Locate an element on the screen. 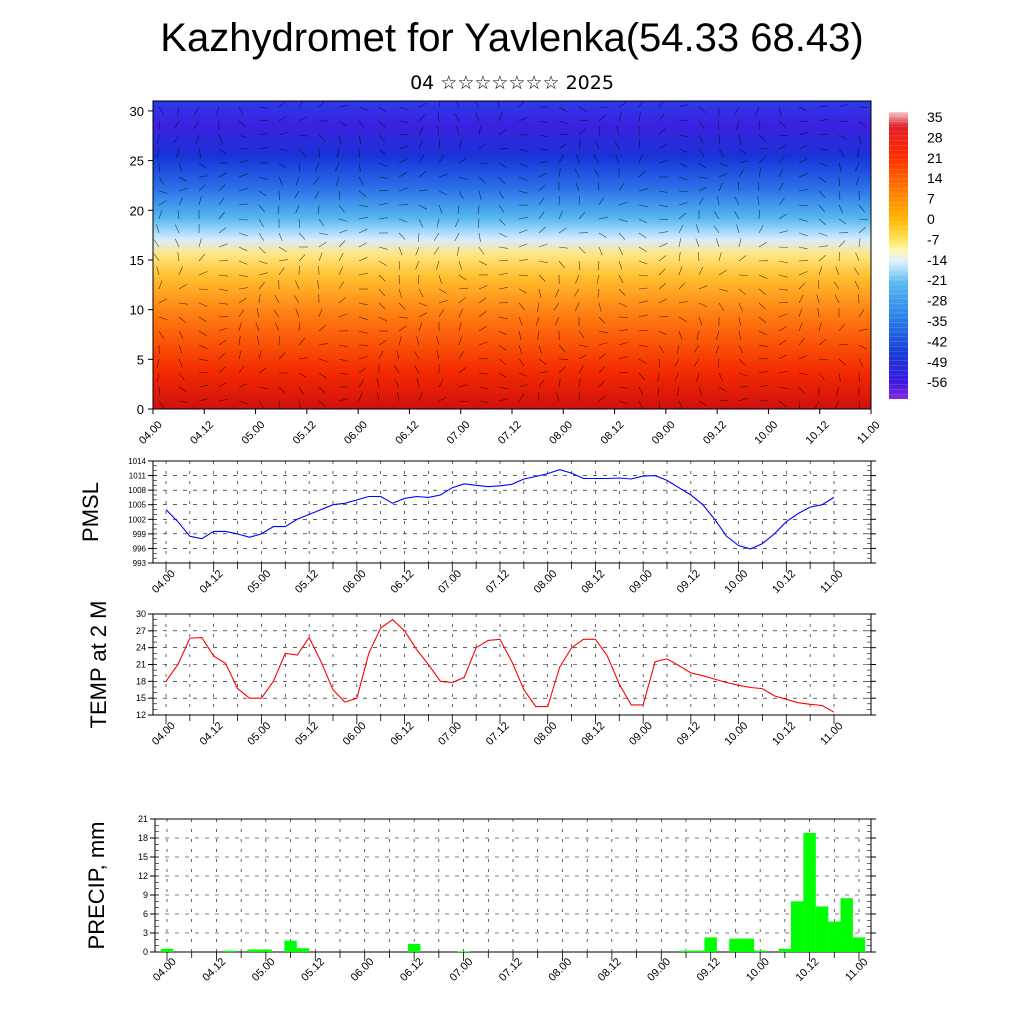  y-tick-label: 9 is located at coordinates (145, 895).